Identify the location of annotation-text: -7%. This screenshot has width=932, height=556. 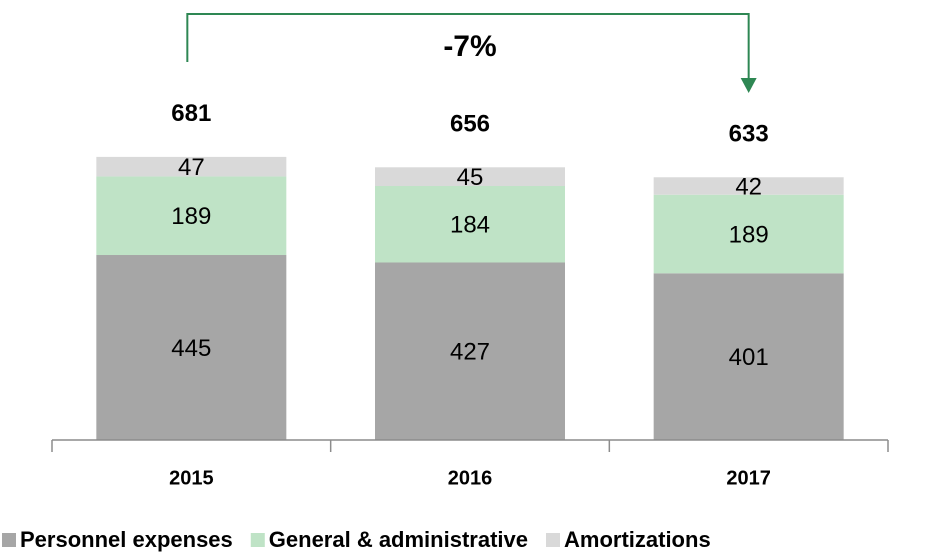
(469, 46).